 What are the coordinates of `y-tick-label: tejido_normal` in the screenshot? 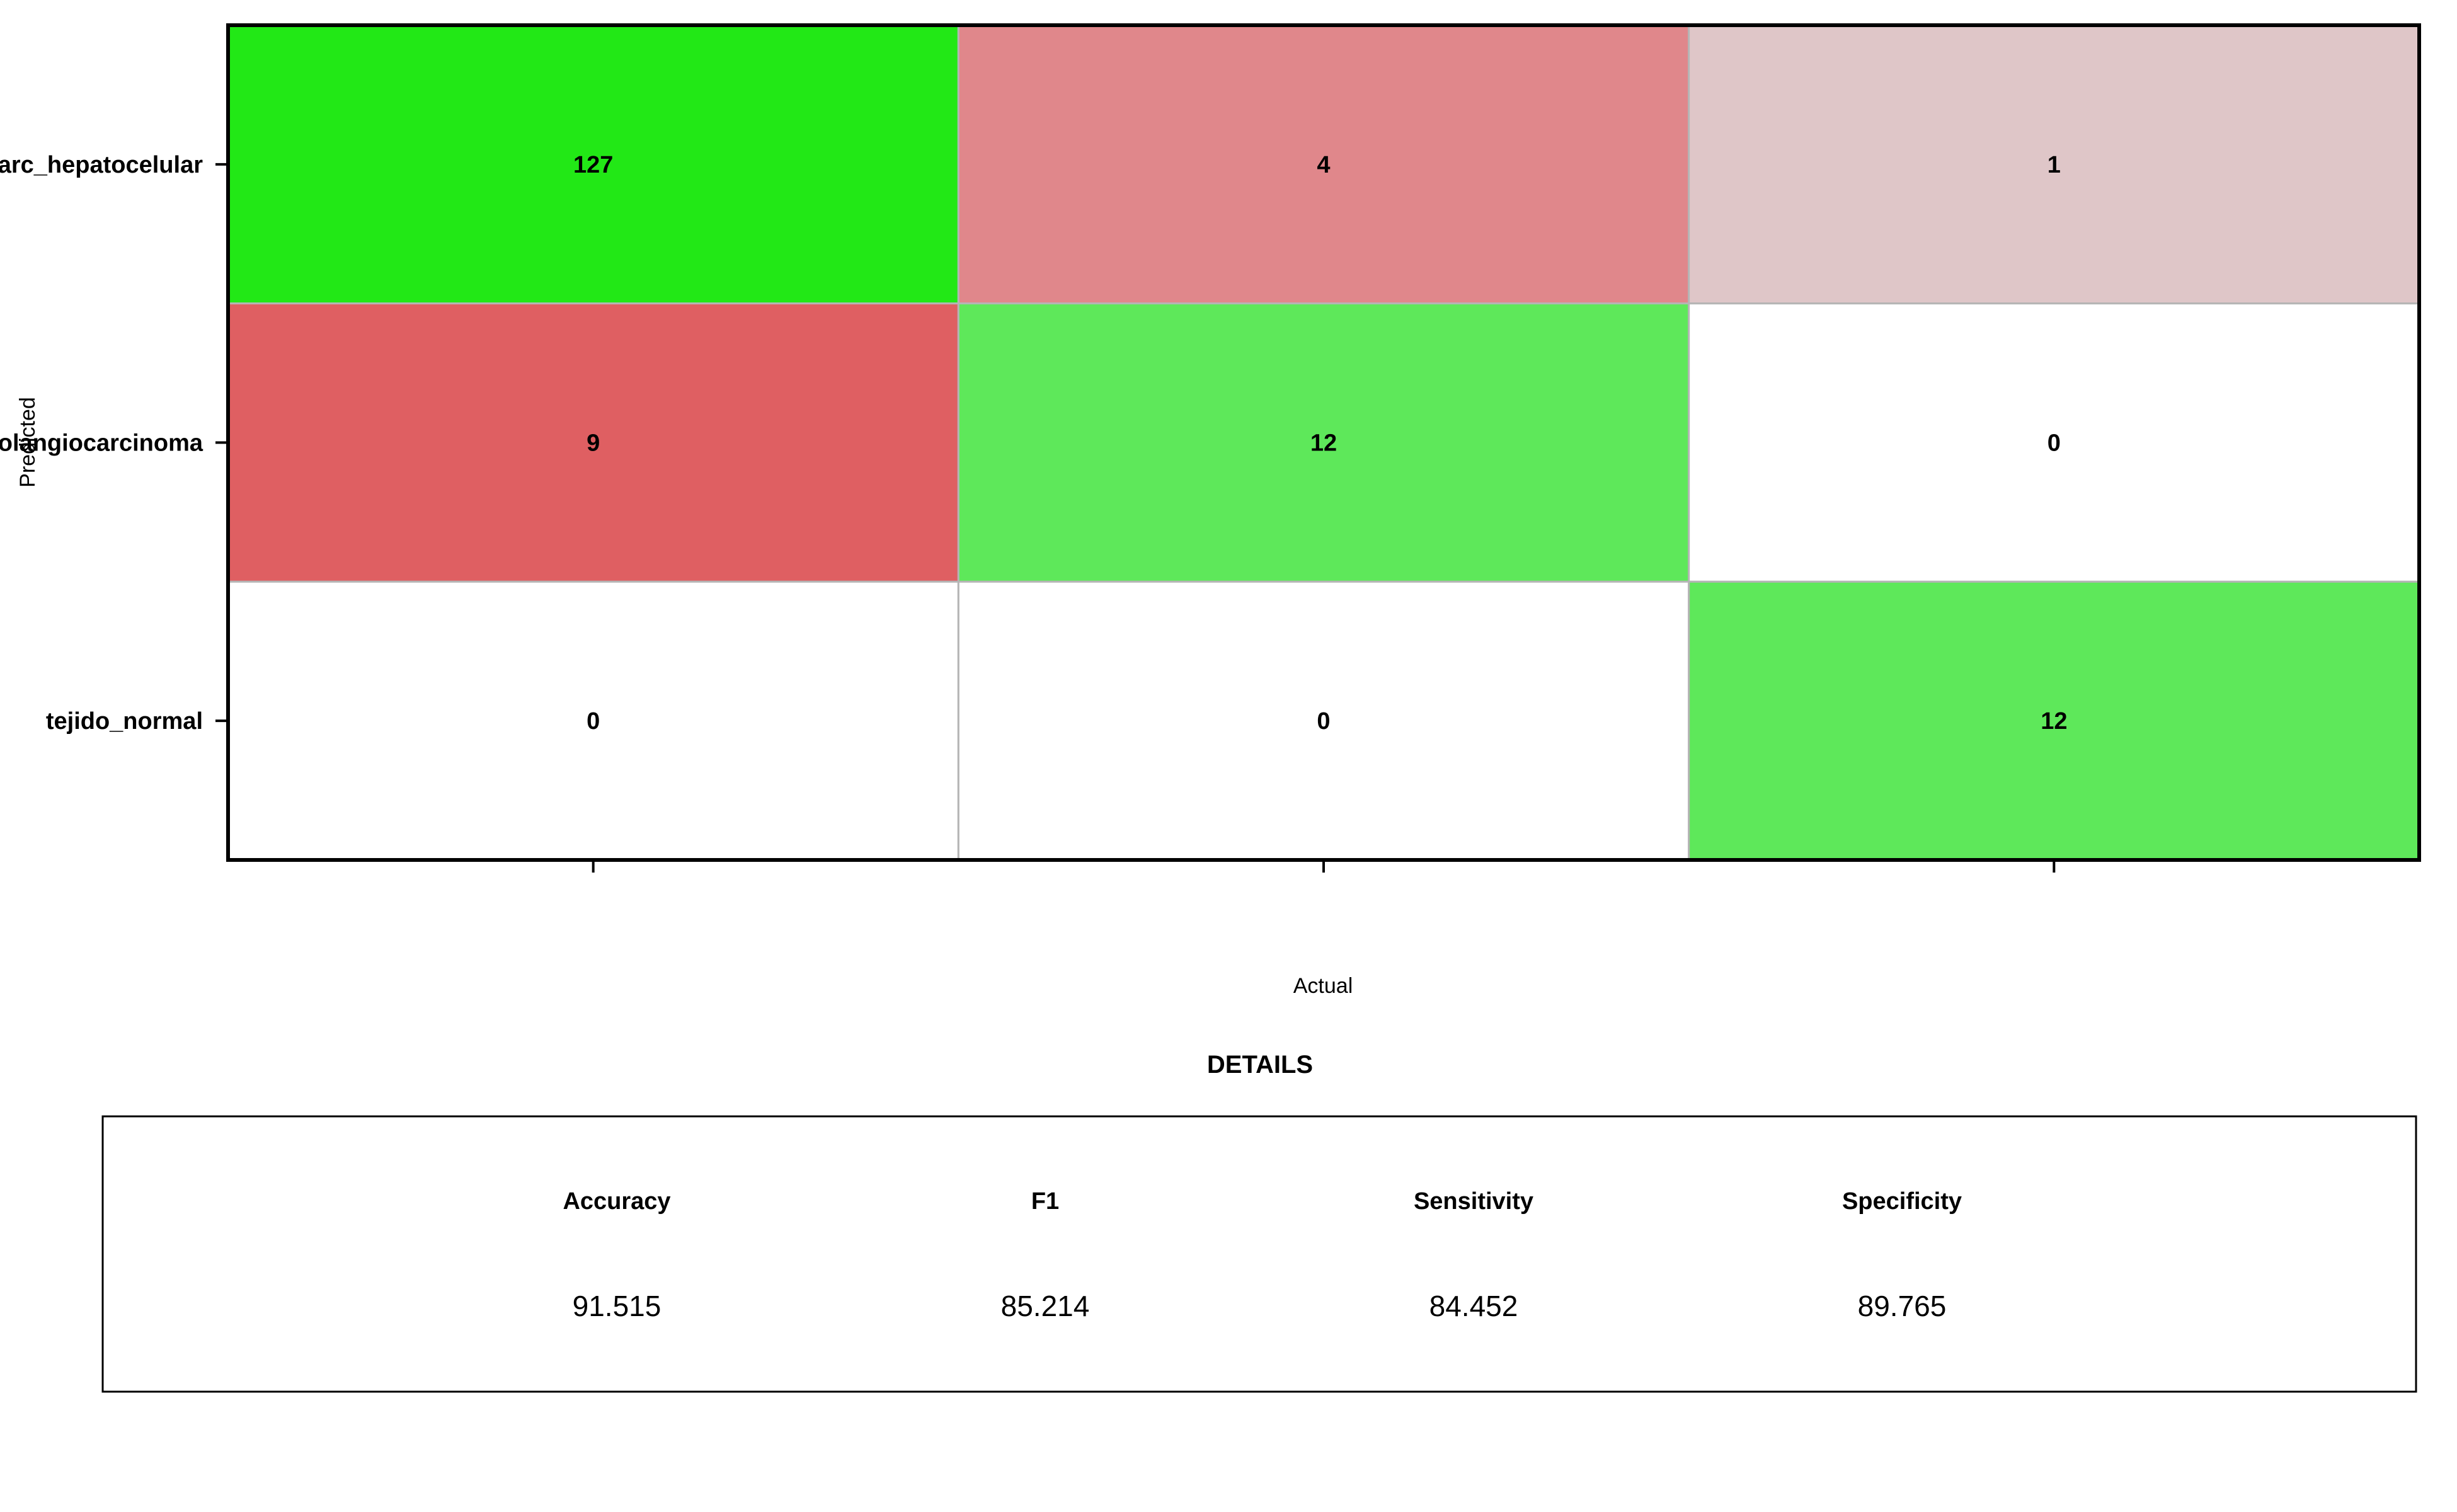 It's located at (124, 721).